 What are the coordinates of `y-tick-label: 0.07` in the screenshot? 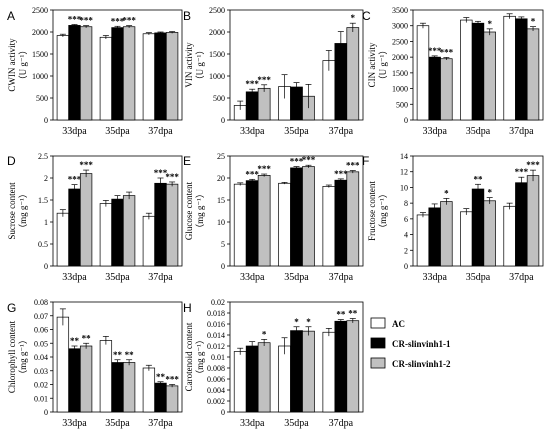 It's located at (41, 316).